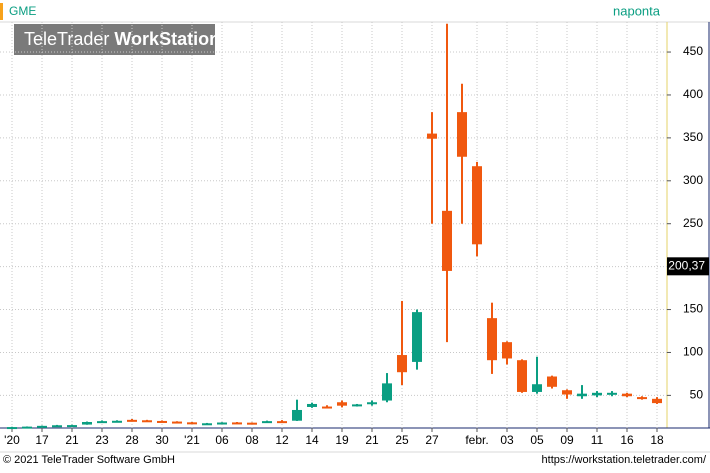  I want to click on x-tick-label: 27, so click(432, 440).